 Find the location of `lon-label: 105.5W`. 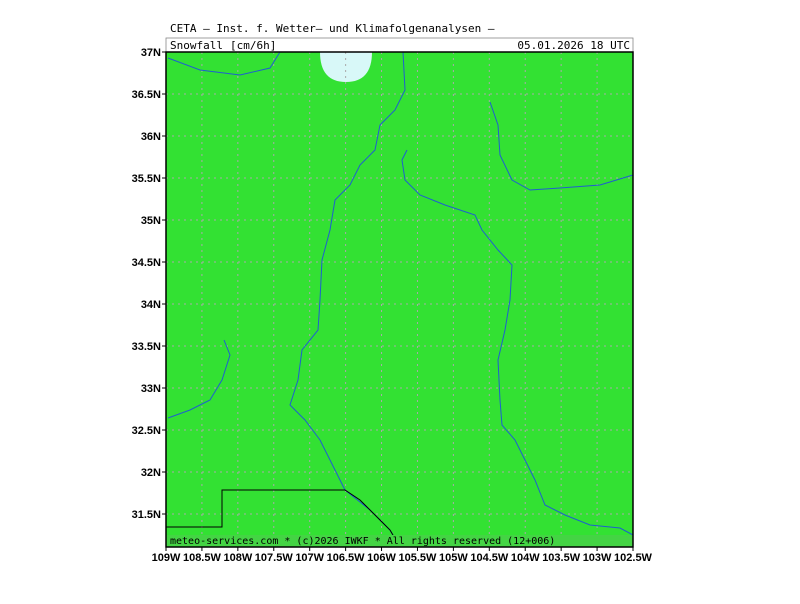

lon-label: 105.5W is located at coordinates (418, 558).